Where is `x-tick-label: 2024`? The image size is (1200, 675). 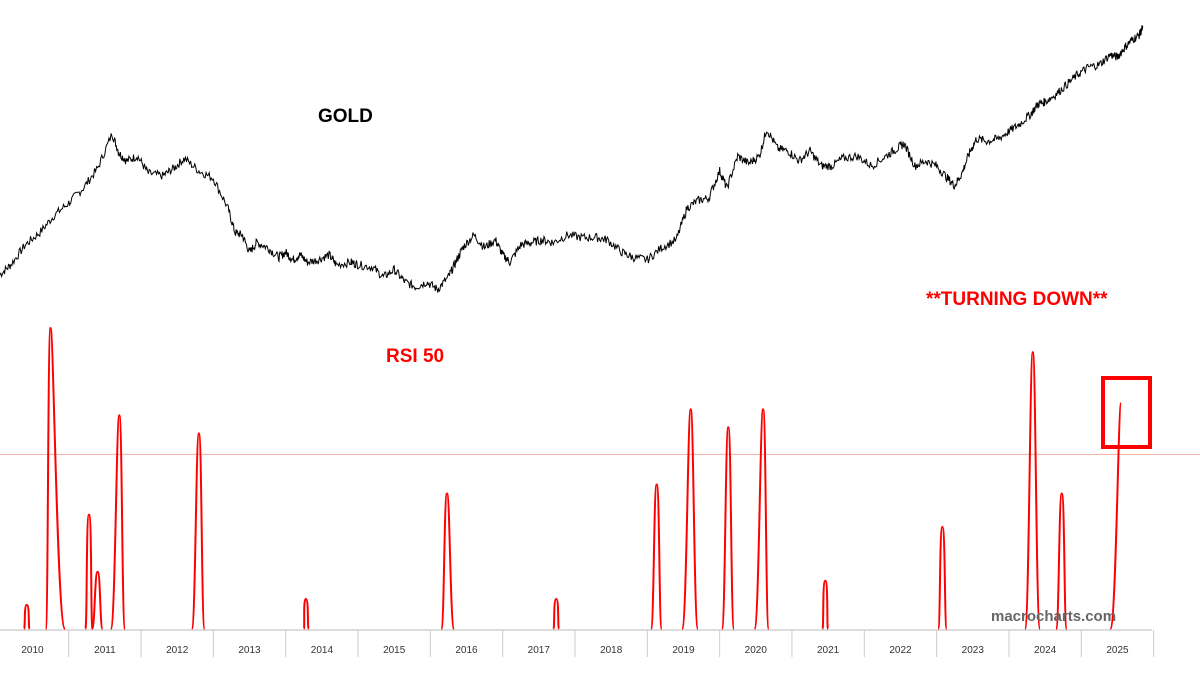
x-tick-label: 2024 is located at coordinates (1045, 650).